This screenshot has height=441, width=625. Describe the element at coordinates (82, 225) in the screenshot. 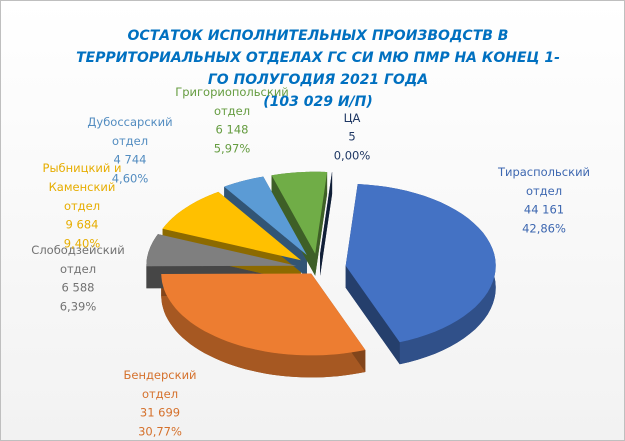

I see `value-label: 9 684` at that location.